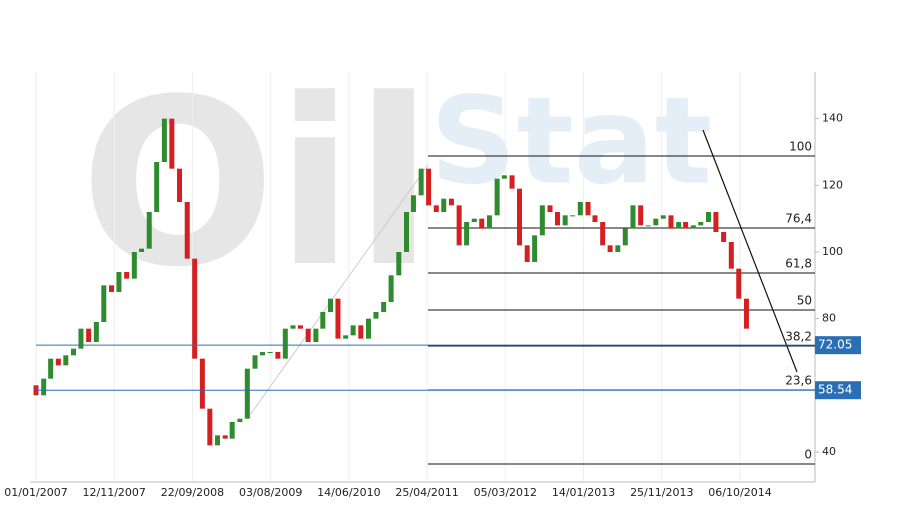 The height and width of the screenshot is (509, 909). I want to click on x-tick-label: 01/01/2007, so click(35, 492).